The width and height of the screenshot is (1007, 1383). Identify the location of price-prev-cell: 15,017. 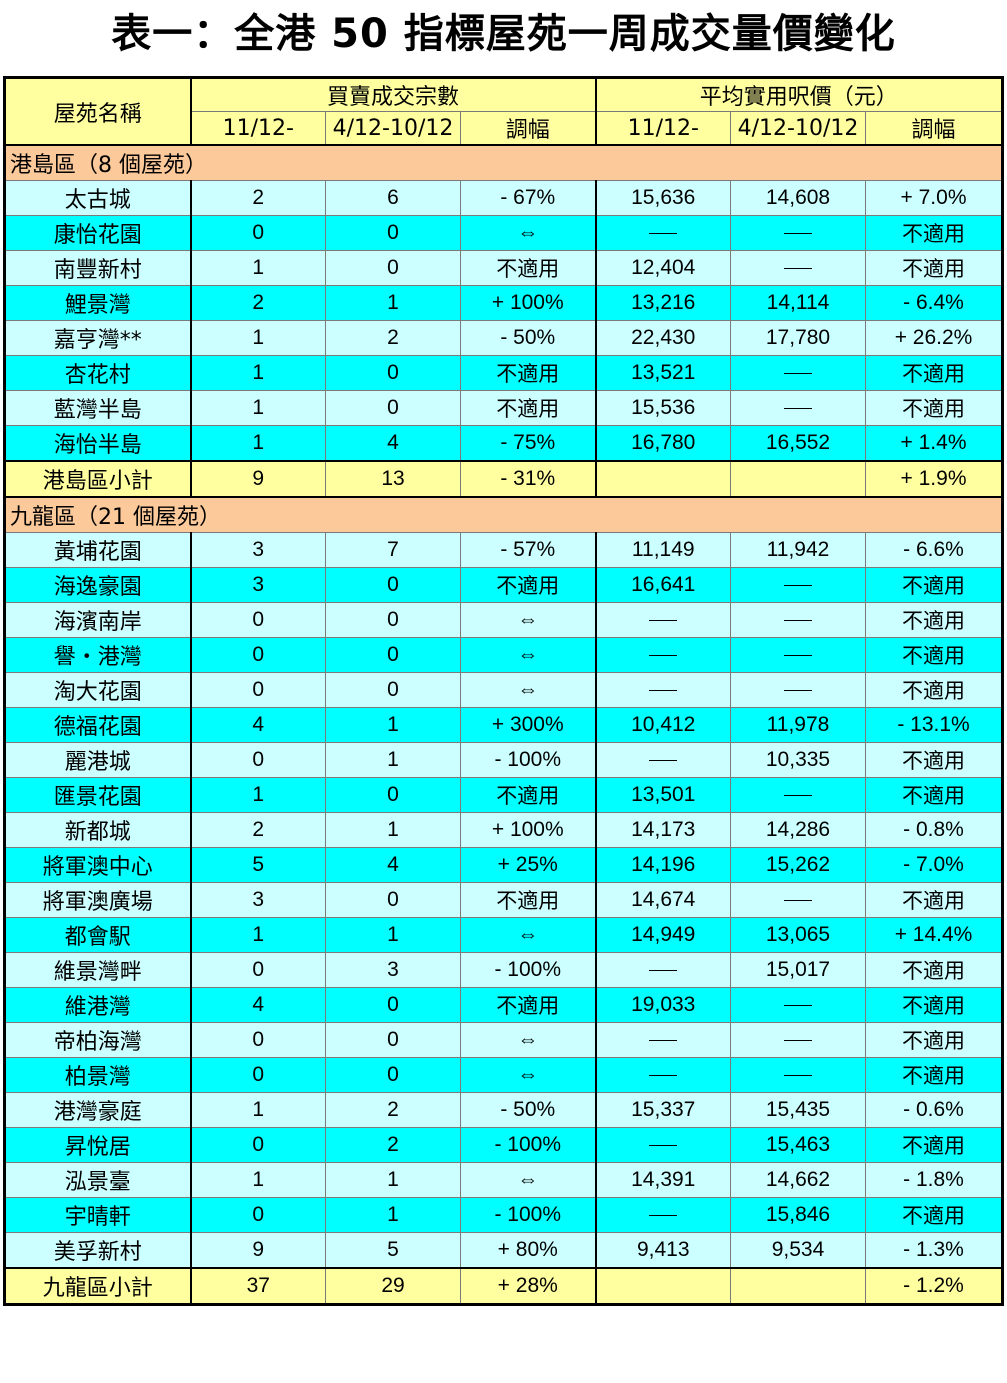
(798, 970).